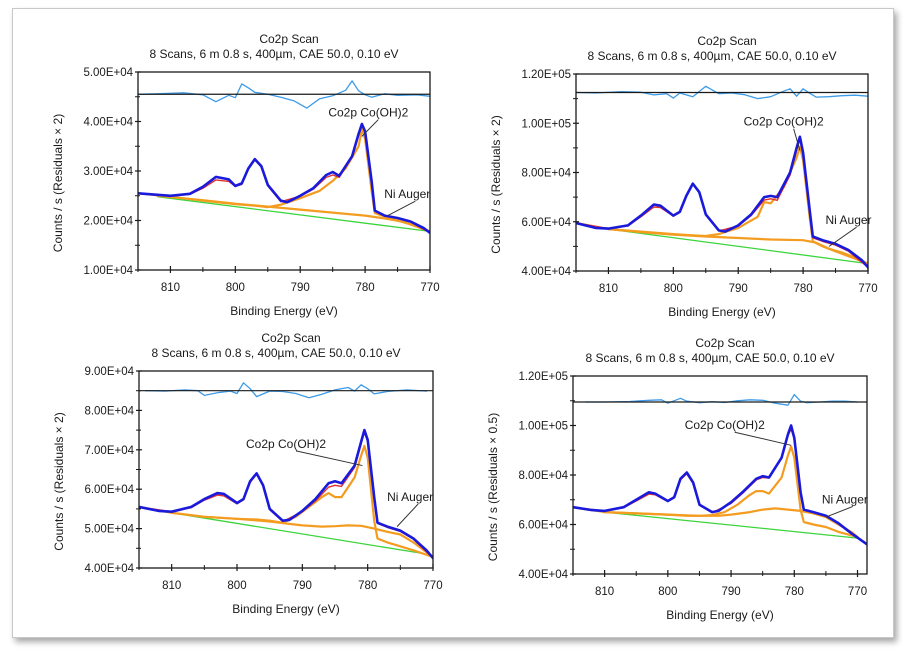  Describe the element at coordinates (109, 372) in the screenshot. I see `y-tick-label: 9.00E+04` at that location.